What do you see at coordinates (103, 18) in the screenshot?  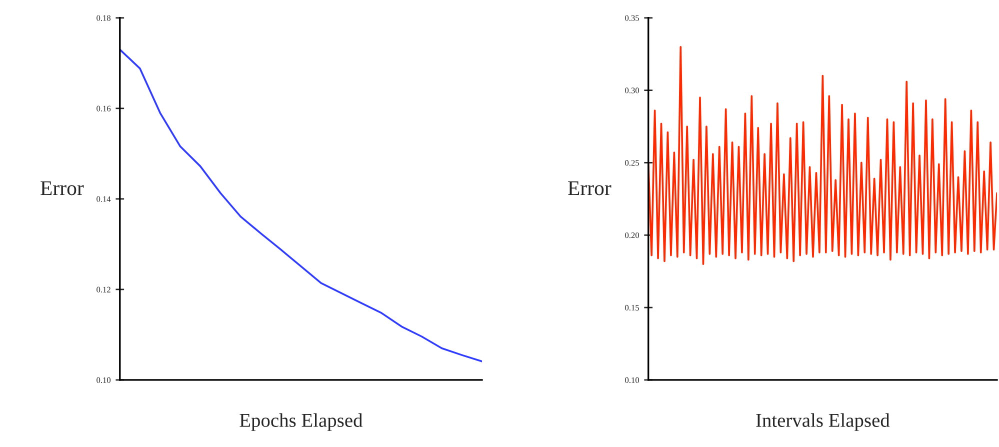 I see `y-tick-label: 0.18` at bounding box center [103, 18].